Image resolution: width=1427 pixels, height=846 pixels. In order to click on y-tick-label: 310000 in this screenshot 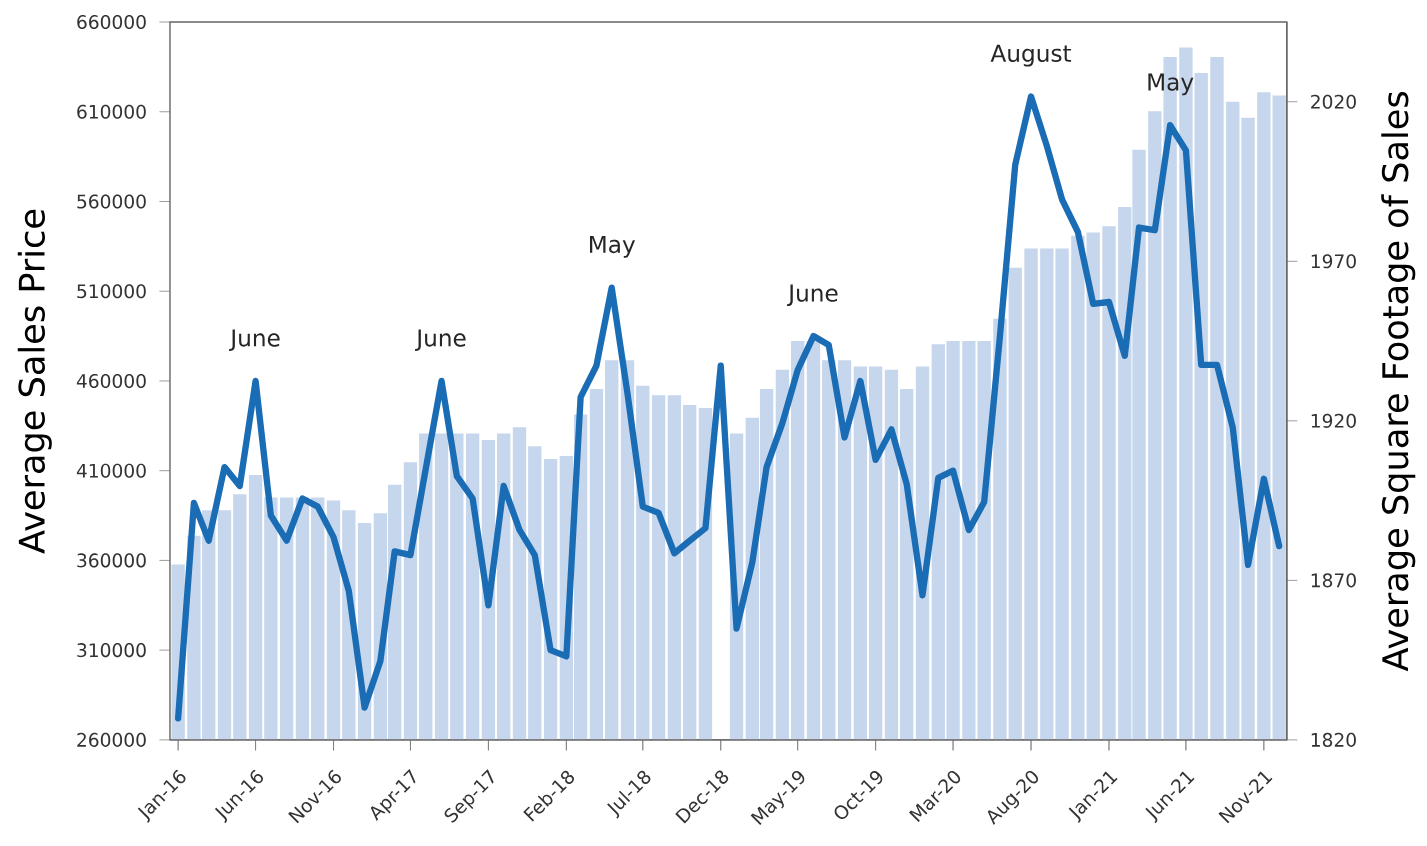, I will do `click(111, 650)`.